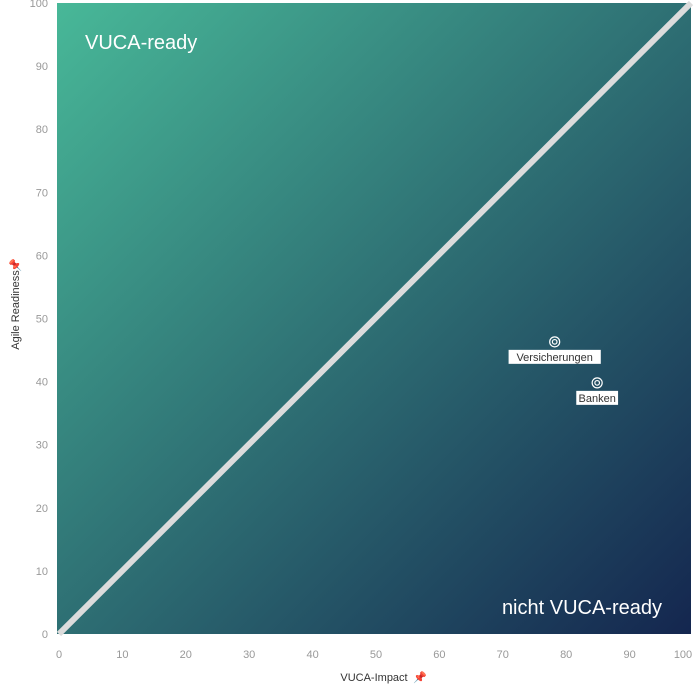 This screenshot has height=691, width=694. What do you see at coordinates (16, 310) in the screenshot?
I see `y-axis-label: Agile Readiness` at bounding box center [16, 310].